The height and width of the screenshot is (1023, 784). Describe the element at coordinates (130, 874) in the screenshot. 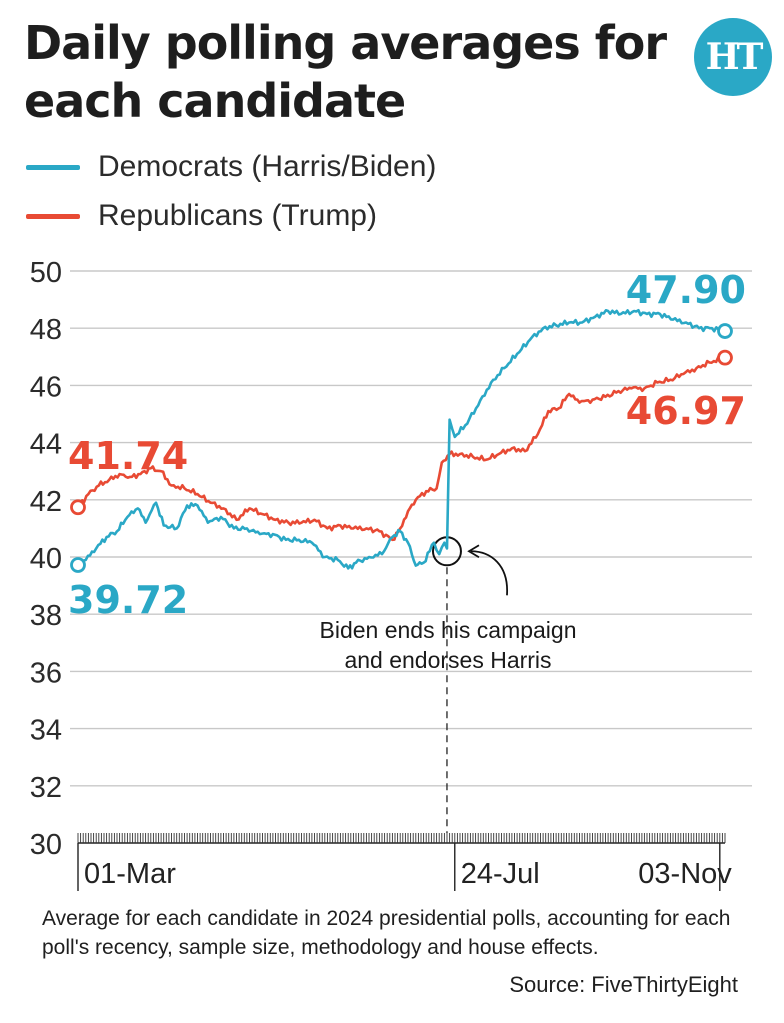

I see `x-tick-label: 01-Mar` at that location.